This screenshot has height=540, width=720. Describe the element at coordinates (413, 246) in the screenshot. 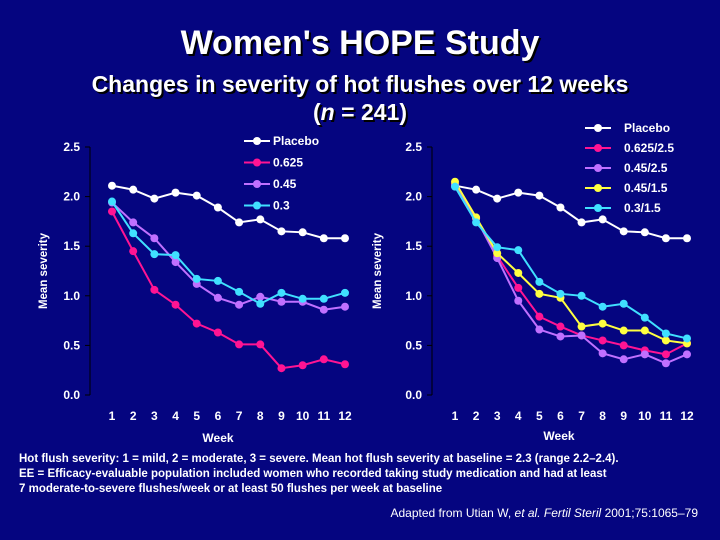

I see `y-tick-label: 1.5` at that location.